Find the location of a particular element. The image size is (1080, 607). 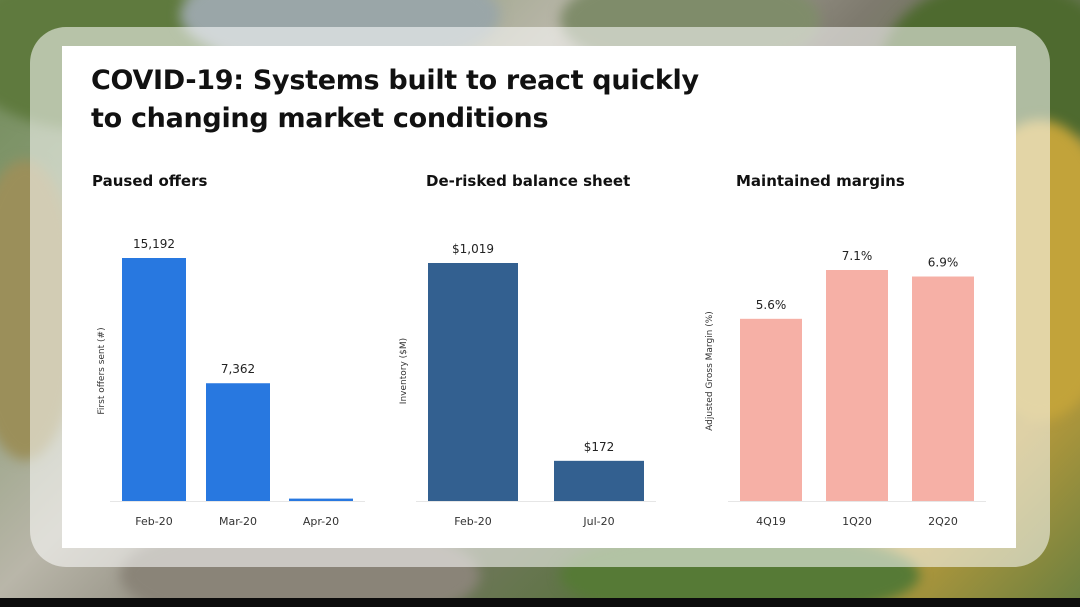

data-label-mar-20: 7,362 is located at coordinates (238, 369).